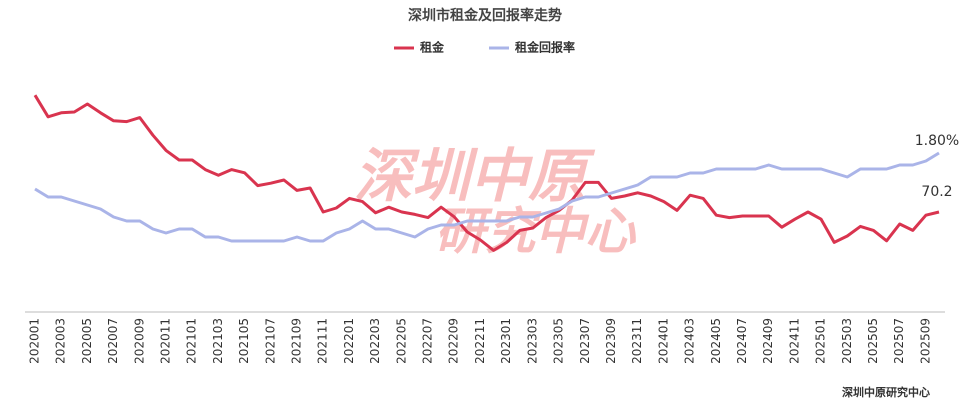 The image size is (970, 416). What do you see at coordinates (847, 341) in the screenshot?
I see `x-tick-label: 202503` at bounding box center [847, 341].